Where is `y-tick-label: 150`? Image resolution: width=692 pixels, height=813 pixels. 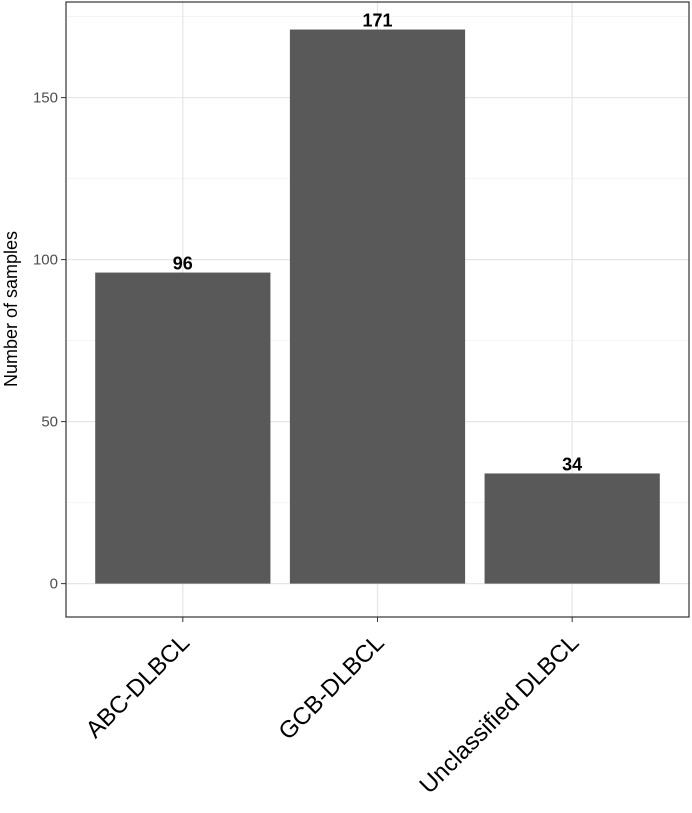
y-tick-label: 150 is located at coordinates (45, 98).